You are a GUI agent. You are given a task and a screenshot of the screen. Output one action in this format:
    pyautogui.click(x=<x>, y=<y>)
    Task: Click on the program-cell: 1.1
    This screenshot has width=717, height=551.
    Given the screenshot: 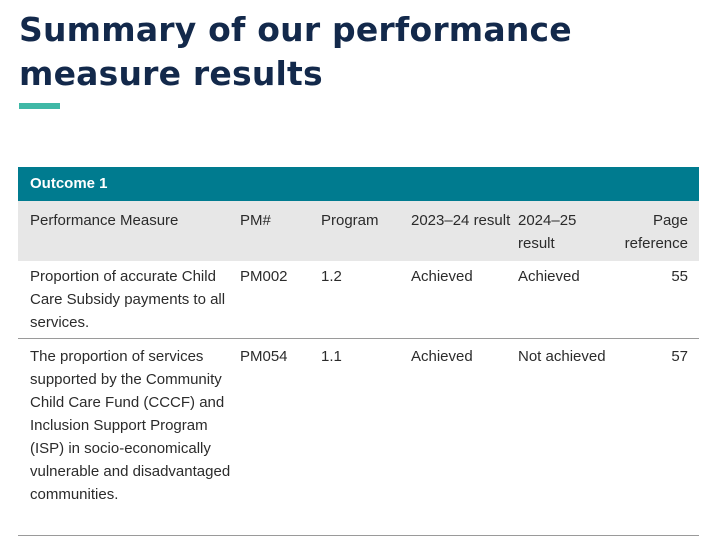 What is the action you would take?
    pyautogui.click(x=366, y=437)
    